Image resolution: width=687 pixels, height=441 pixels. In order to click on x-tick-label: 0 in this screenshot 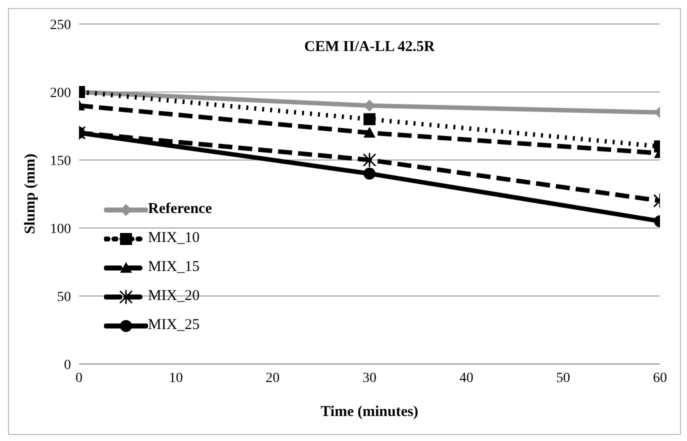, I will do `click(79, 378)`.